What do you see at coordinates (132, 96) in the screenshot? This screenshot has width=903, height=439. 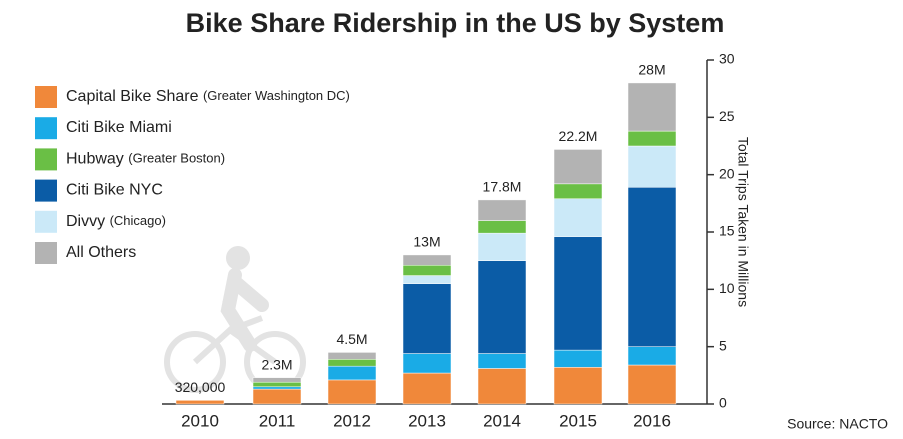 I see `legend-name: Capital Bike Share` at bounding box center [132, 96].